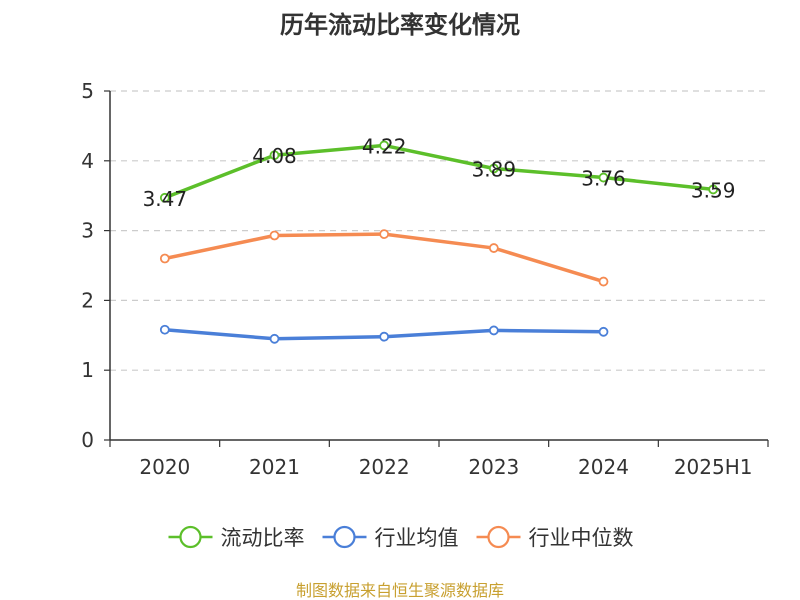 The height and width of the screenshot is (600, 800). I want to click on x-tick-label: 2025H1, so click(713, 467).